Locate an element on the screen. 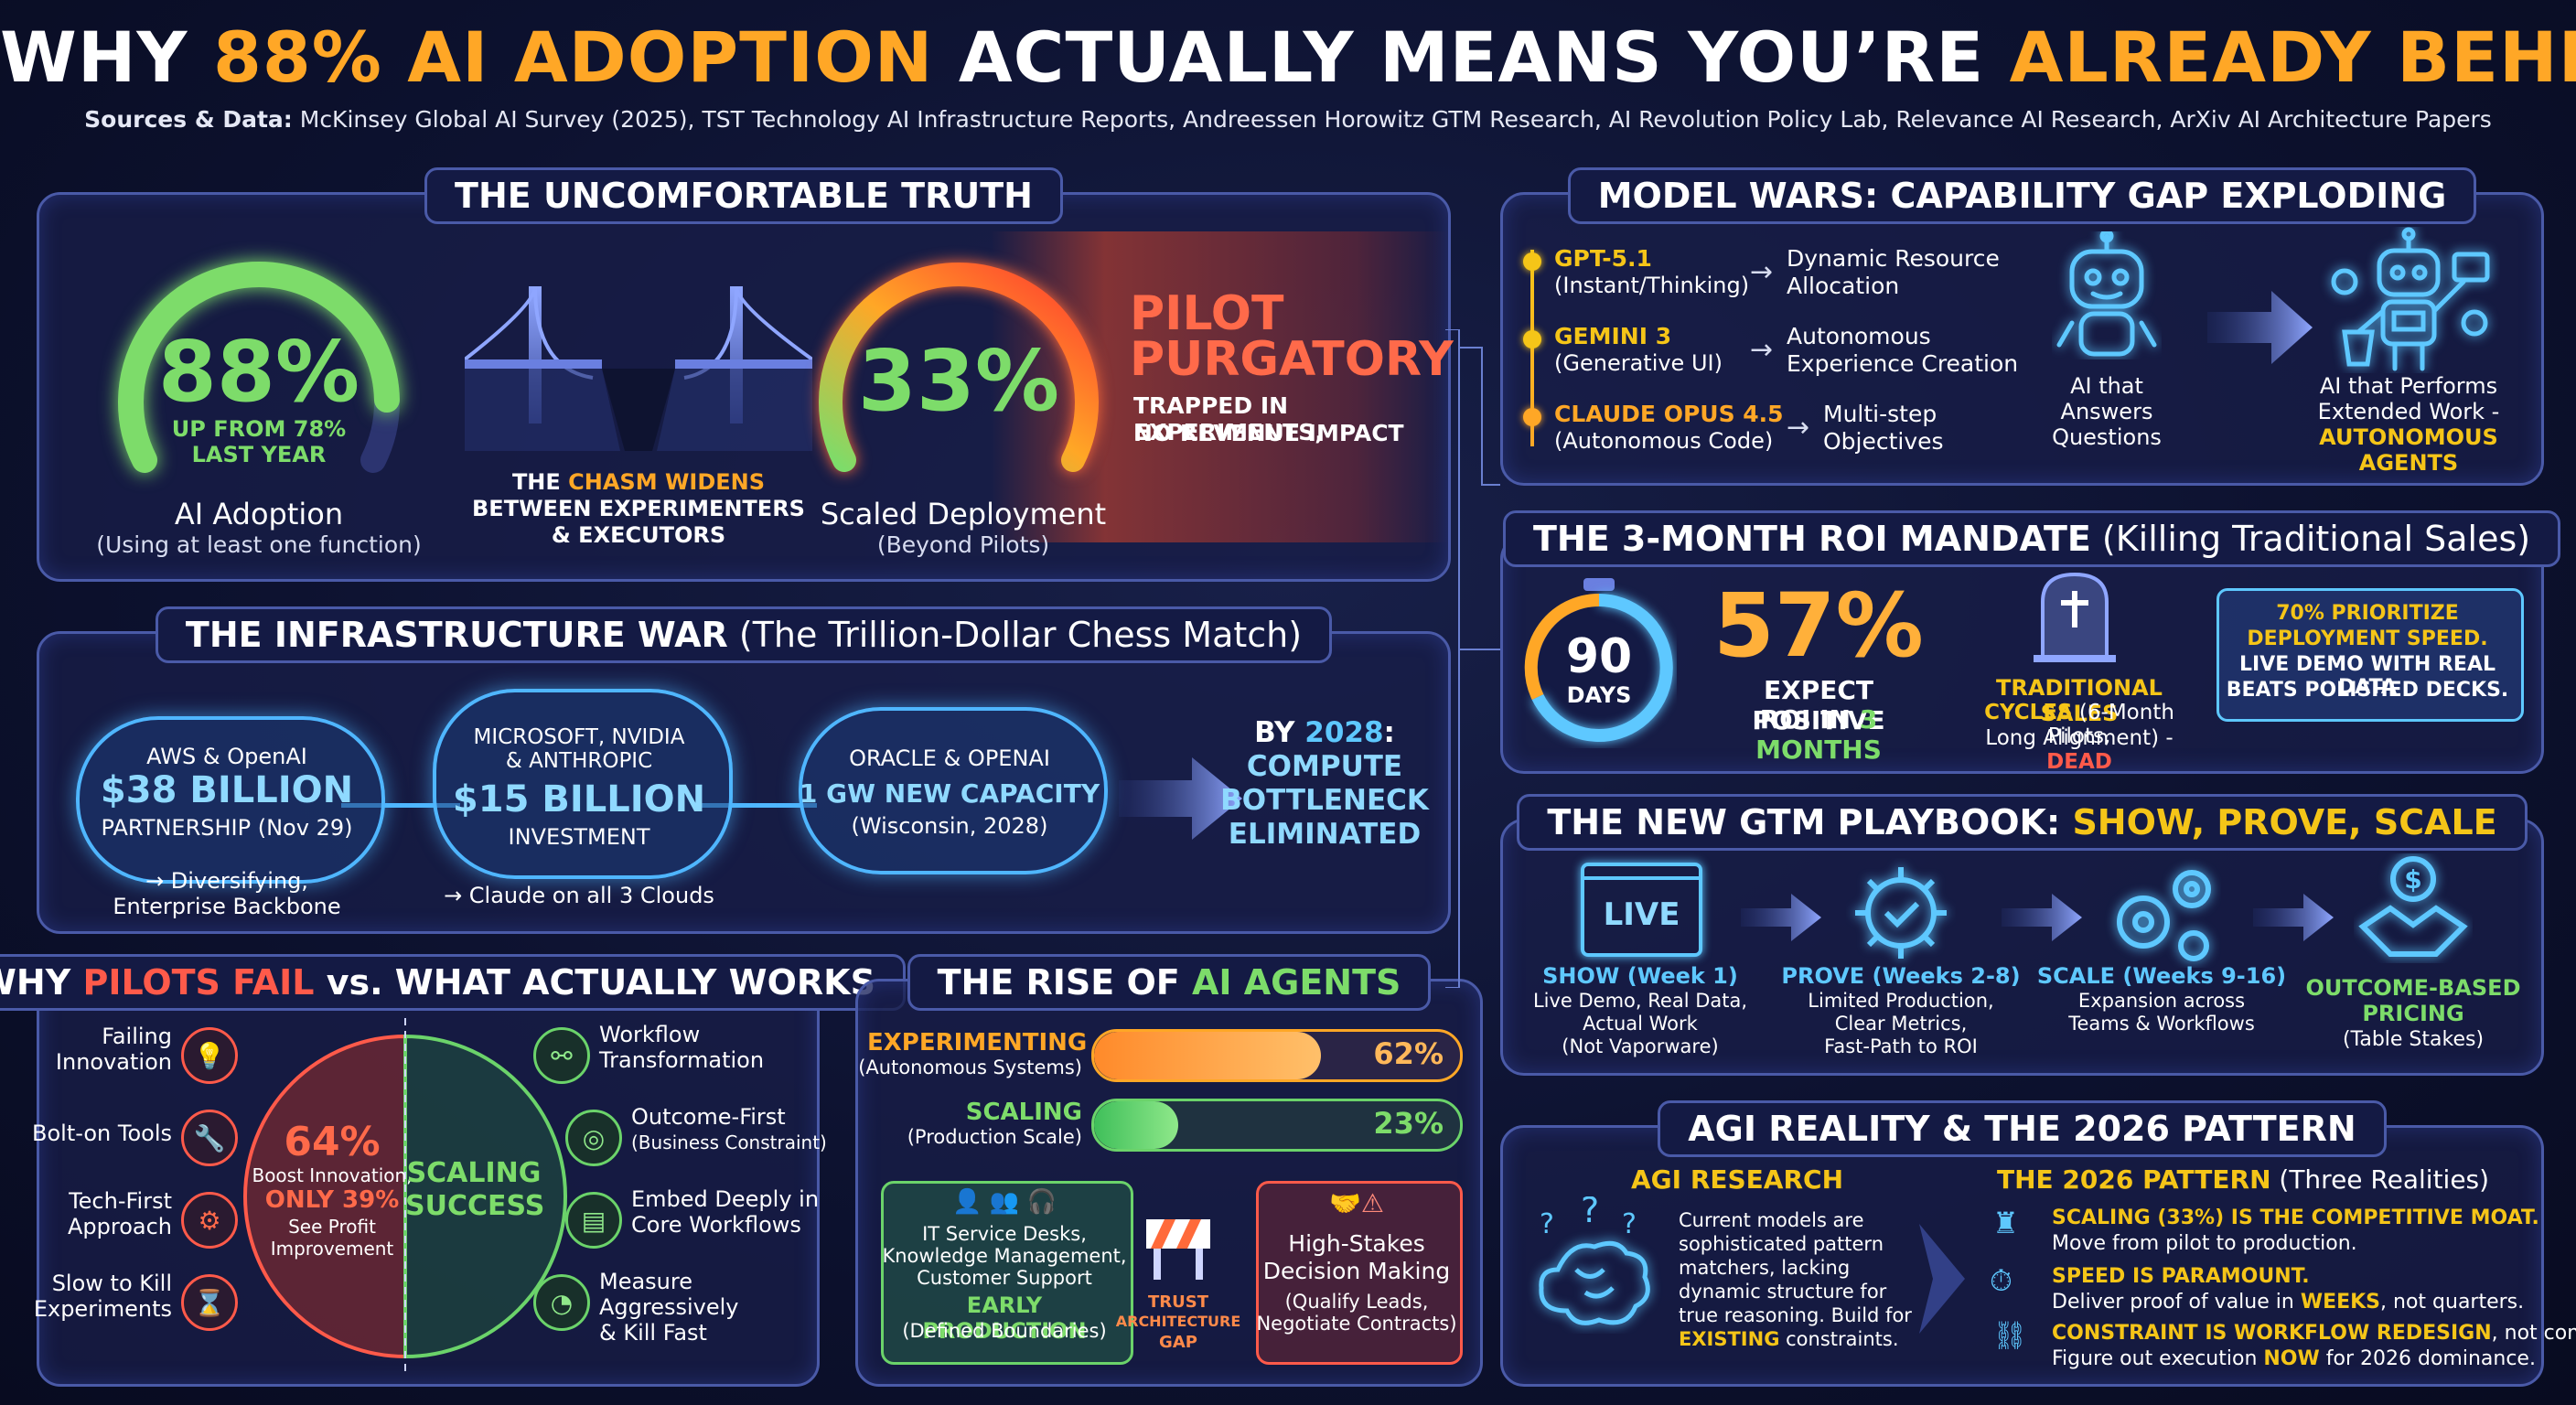  trad-text: (6-Month Pilots, is located at coordinates (2111, 724).